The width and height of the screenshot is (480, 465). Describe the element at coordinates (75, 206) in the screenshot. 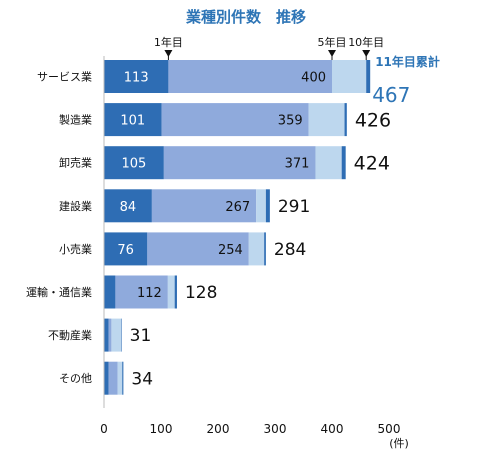

I see `category-label: 建設業` at that location.